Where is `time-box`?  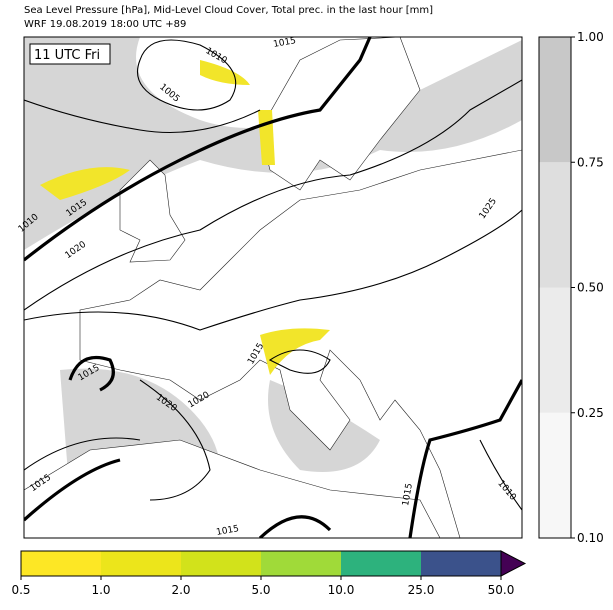
time-box is located at coordinates (70, 54).